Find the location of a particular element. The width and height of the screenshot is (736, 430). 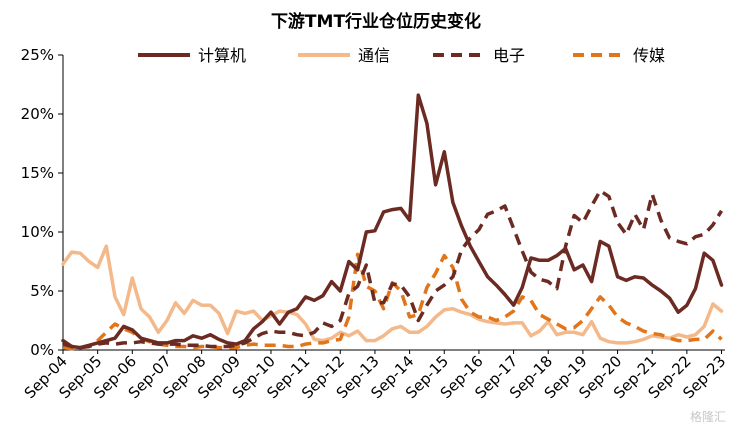

legend-label: 通信 is located at coordinates (374, 55).